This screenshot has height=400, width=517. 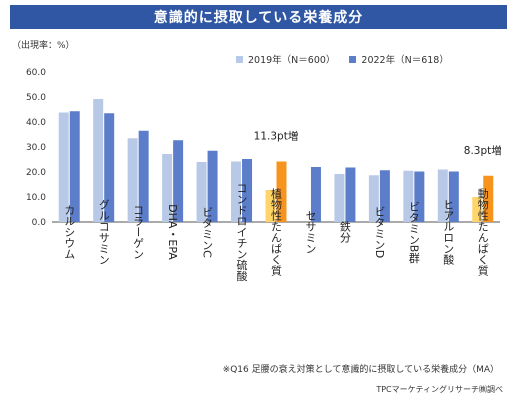 What do you see at coordinates (292, 60) in the screenshot?
I see `legend-label-2019: 2019年（N＝600）` at bounding box center [292, 60].